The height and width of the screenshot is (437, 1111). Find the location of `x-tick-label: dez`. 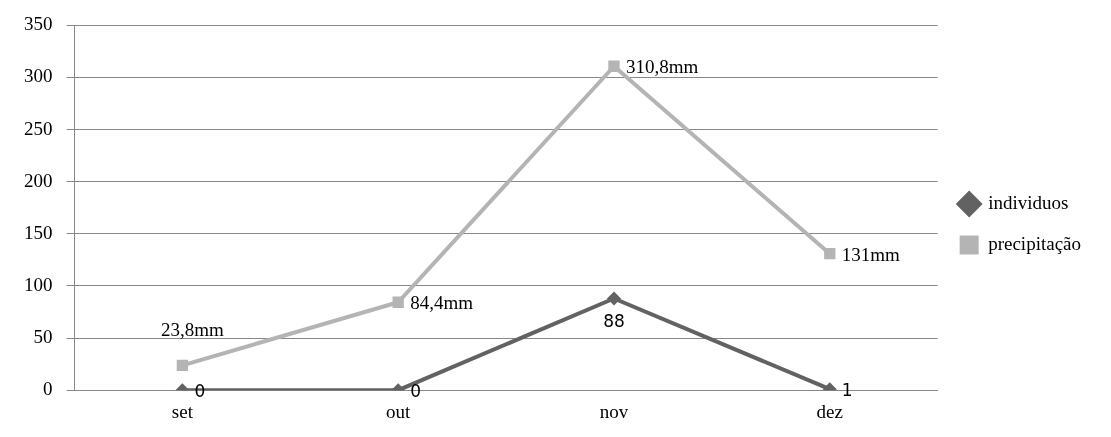

x-tick-label: dez is located at coordinates (829, 411).